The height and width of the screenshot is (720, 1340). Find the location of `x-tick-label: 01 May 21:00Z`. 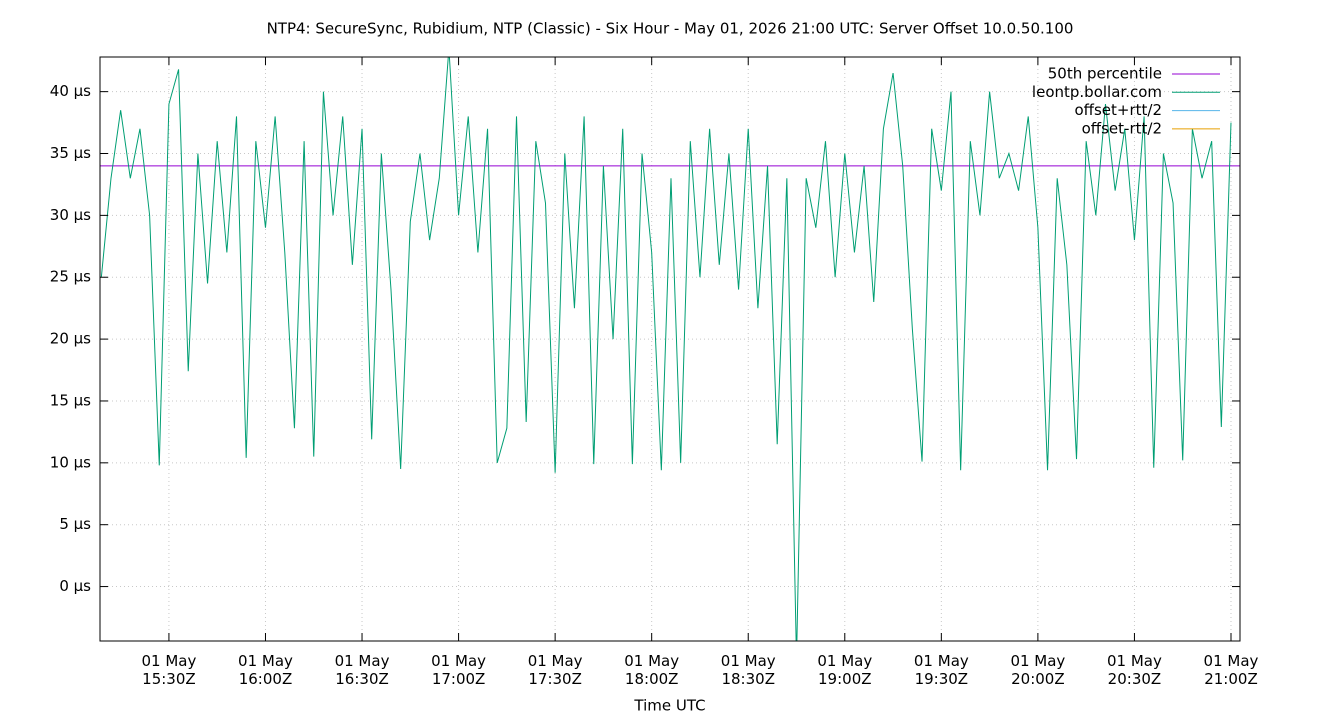

x-tick-label: 01 May 21:00Z is located at coordinates (1231, 670).